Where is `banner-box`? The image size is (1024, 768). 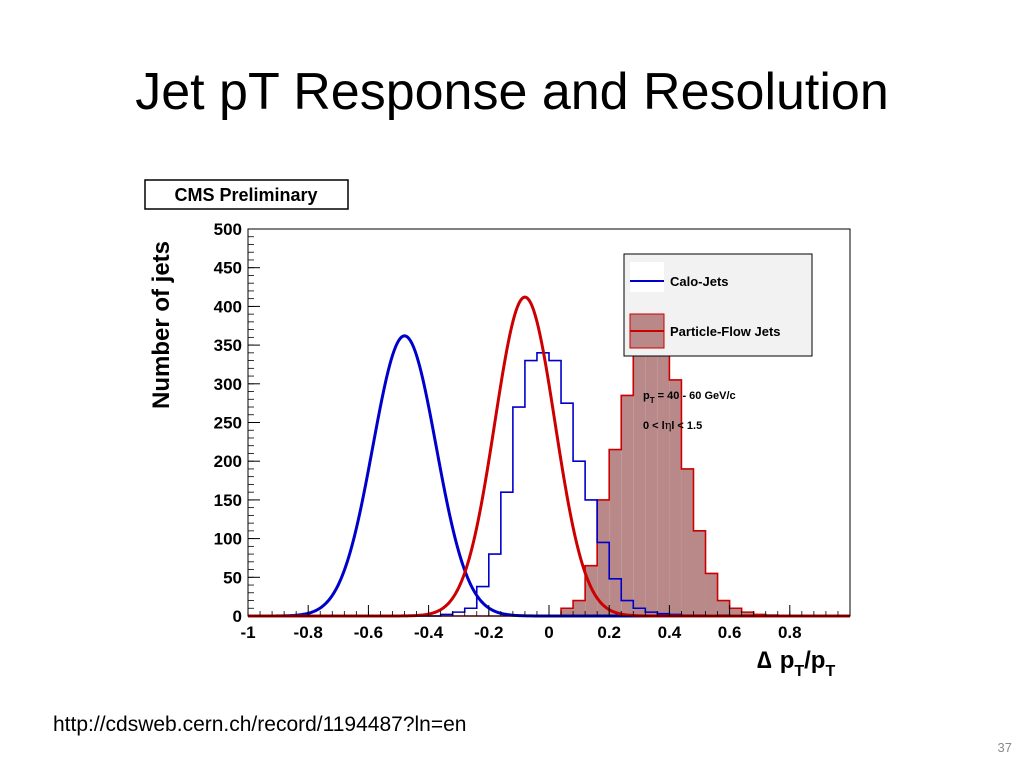
banner-box is located at coordinates (246, 194).